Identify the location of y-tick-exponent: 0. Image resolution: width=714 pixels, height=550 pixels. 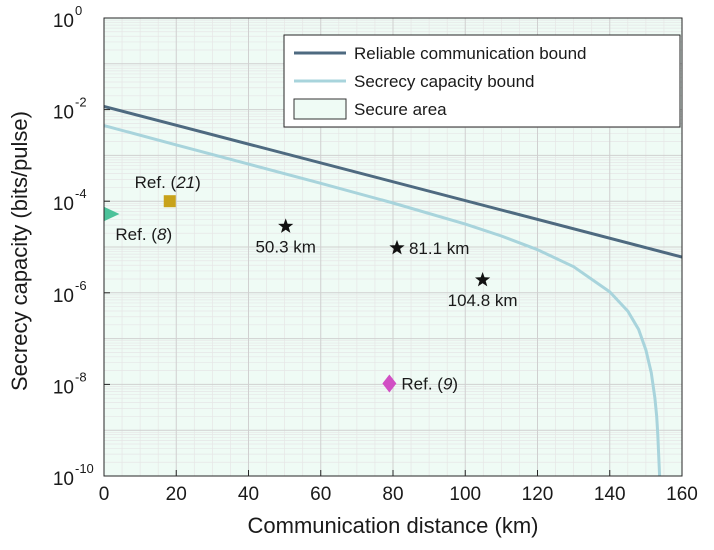
(78, 10).